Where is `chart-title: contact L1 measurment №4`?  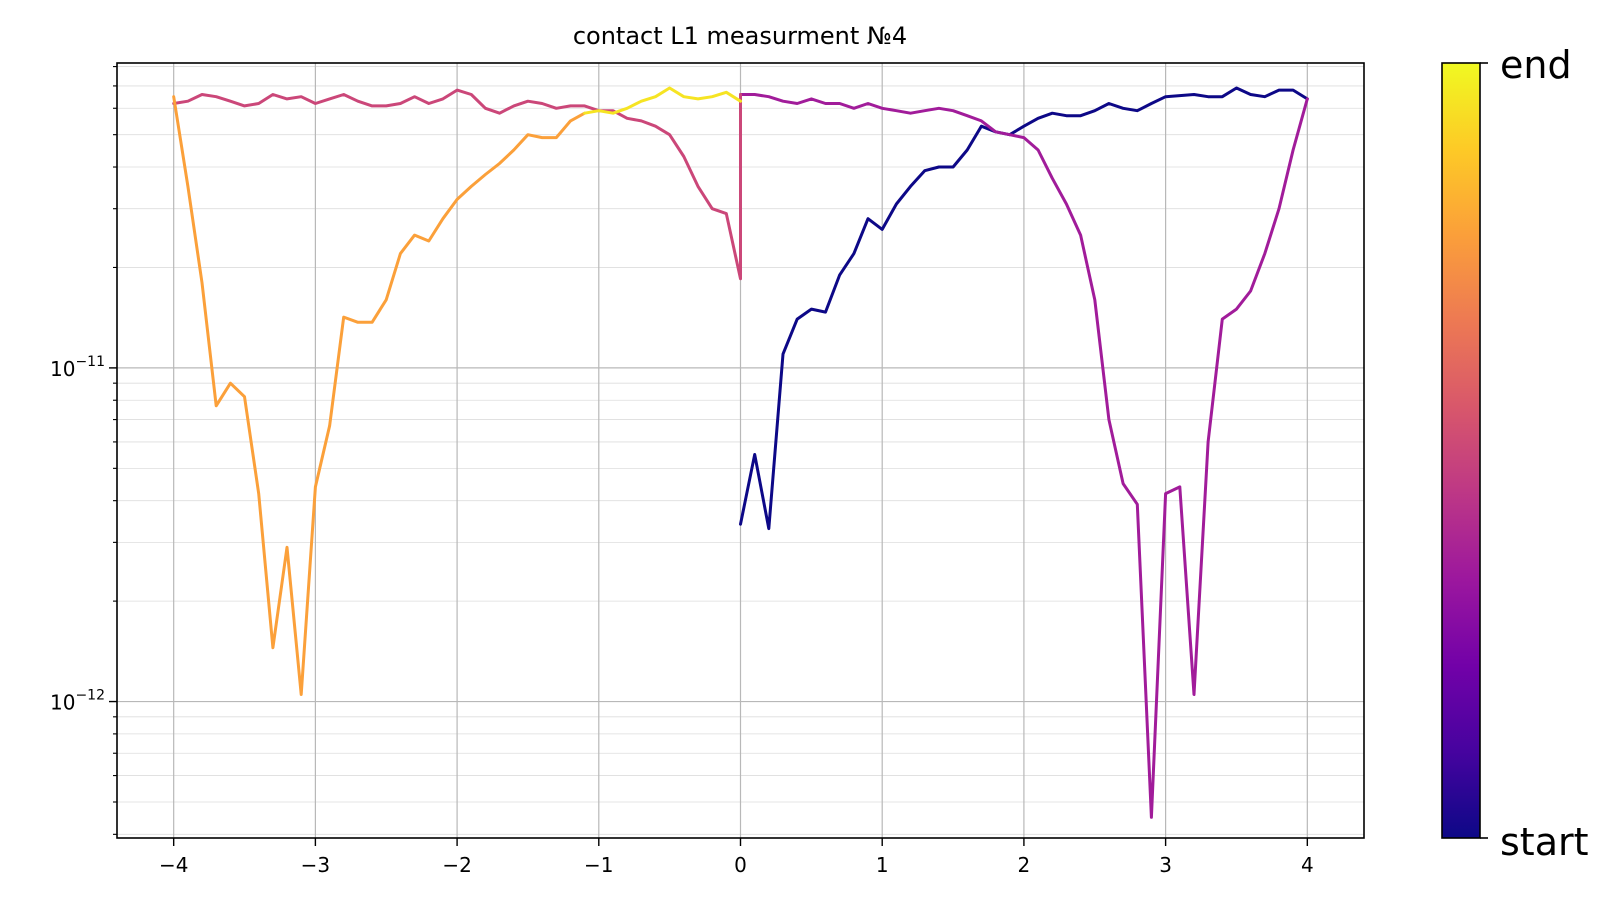
chart-title: contact L1 measurment №4 is located at coordinates (740, 36).